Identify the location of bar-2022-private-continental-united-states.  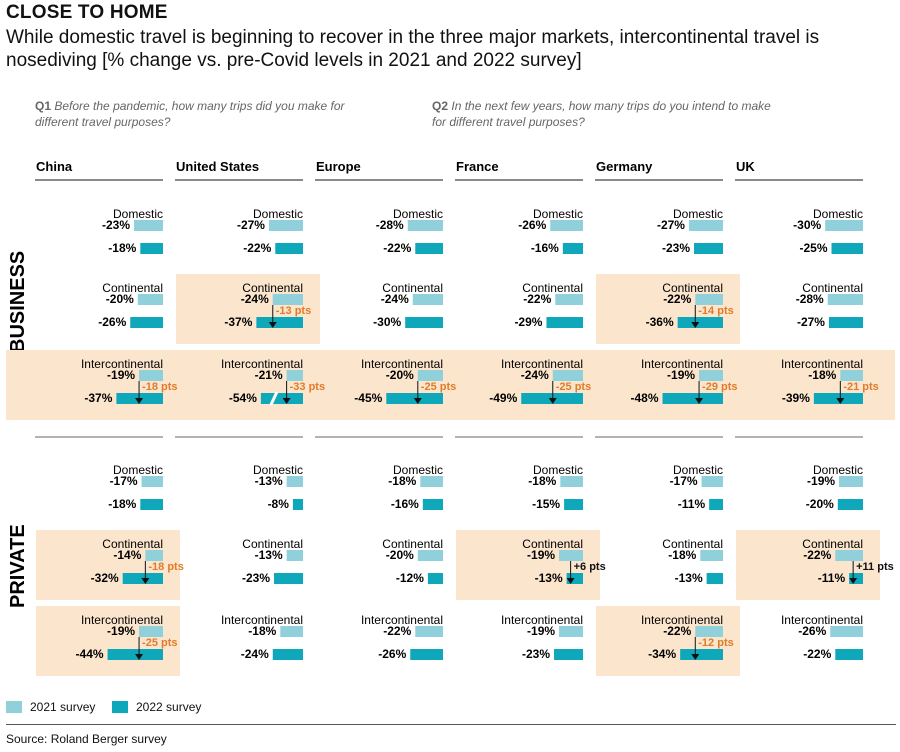
(288, 578).